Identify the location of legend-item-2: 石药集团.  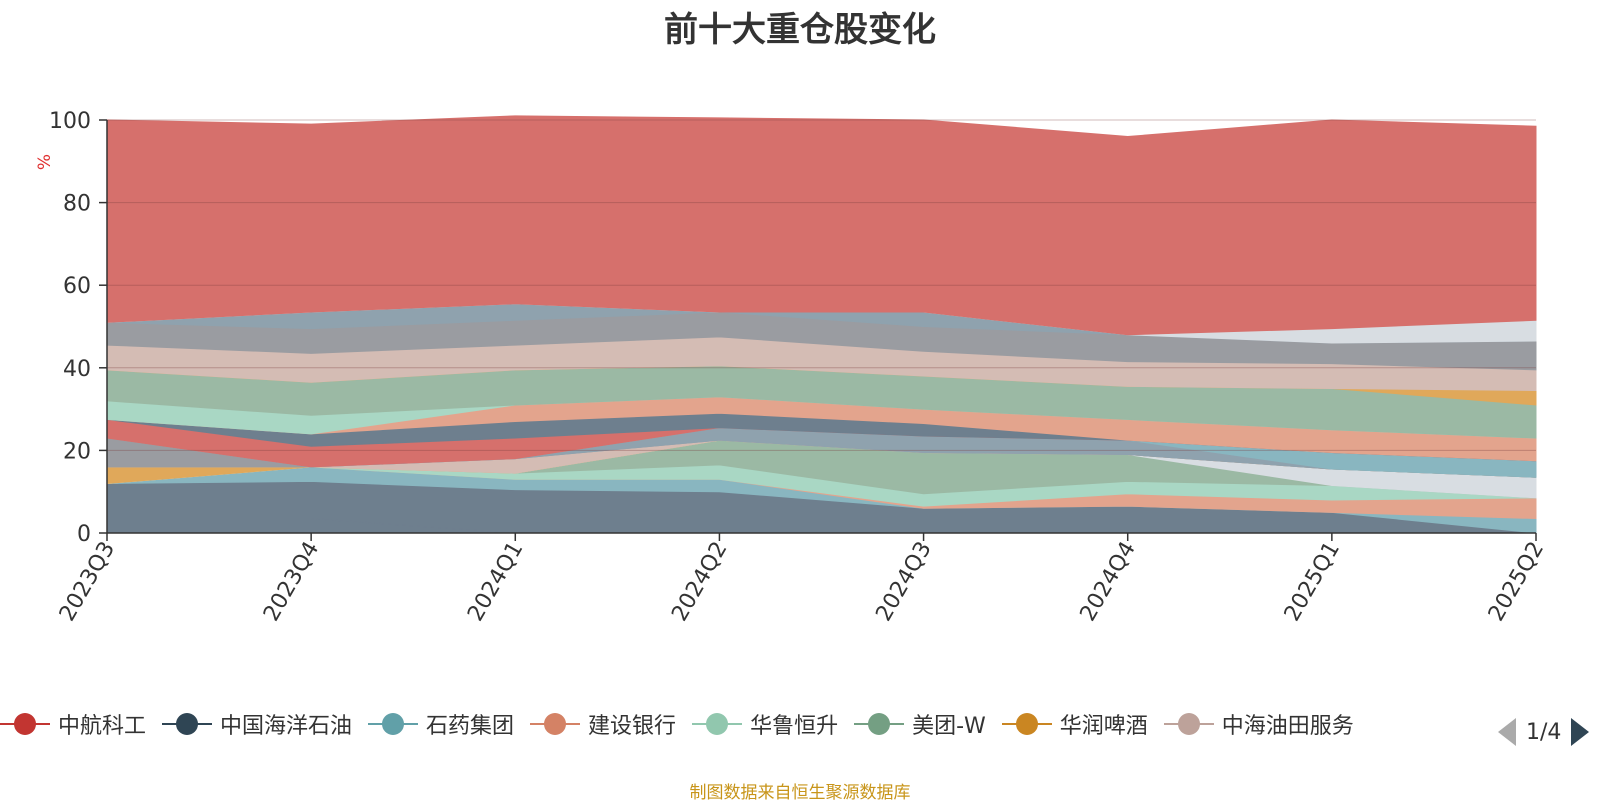
(441, 724).